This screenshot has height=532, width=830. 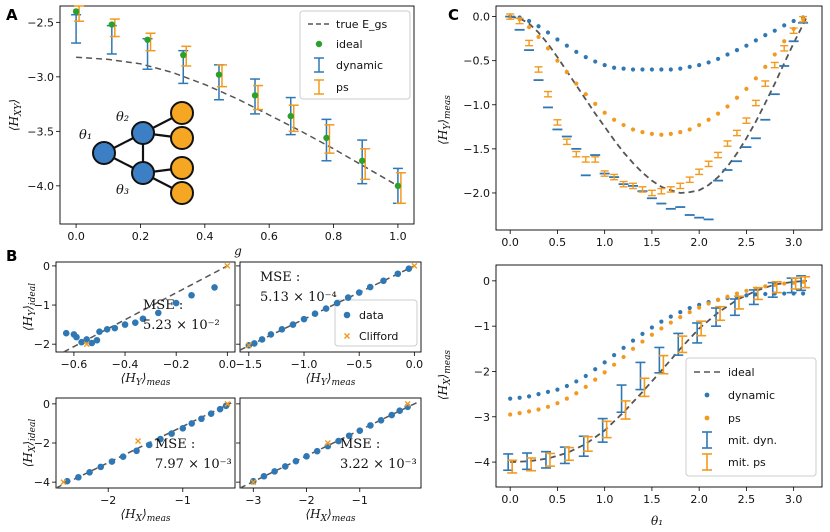 What do you see at coordinates (378, 336) in the screenshot?
I see `legend-clifford: Clifford` at bounding box center [378, 336].